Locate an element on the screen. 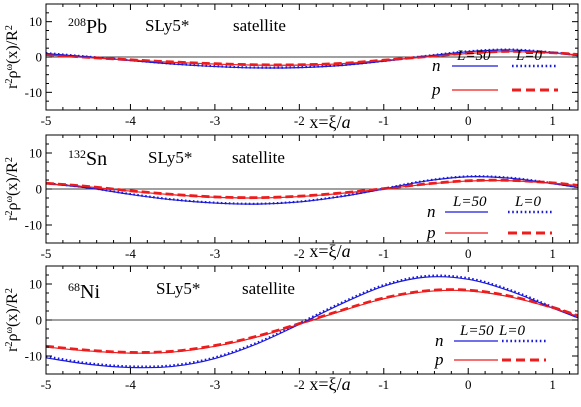 The width and height of the screenshot is (581, 407). series-n-L50 is located at coordinates (312, 190).